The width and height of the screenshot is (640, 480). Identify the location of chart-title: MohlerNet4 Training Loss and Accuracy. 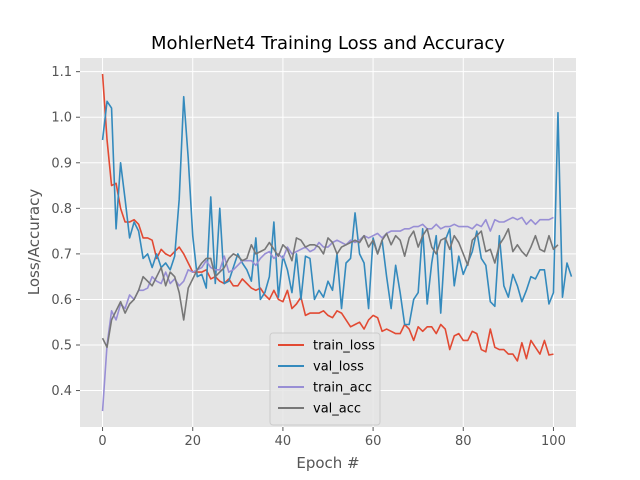
(328, 43).